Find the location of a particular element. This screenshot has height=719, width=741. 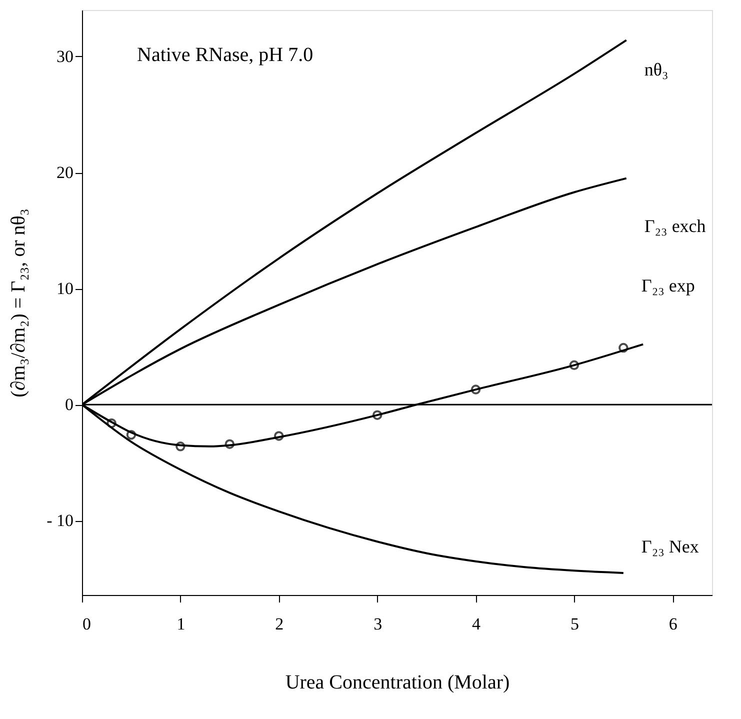

series-label: nθ₃ is located at coordinates (656, 69).